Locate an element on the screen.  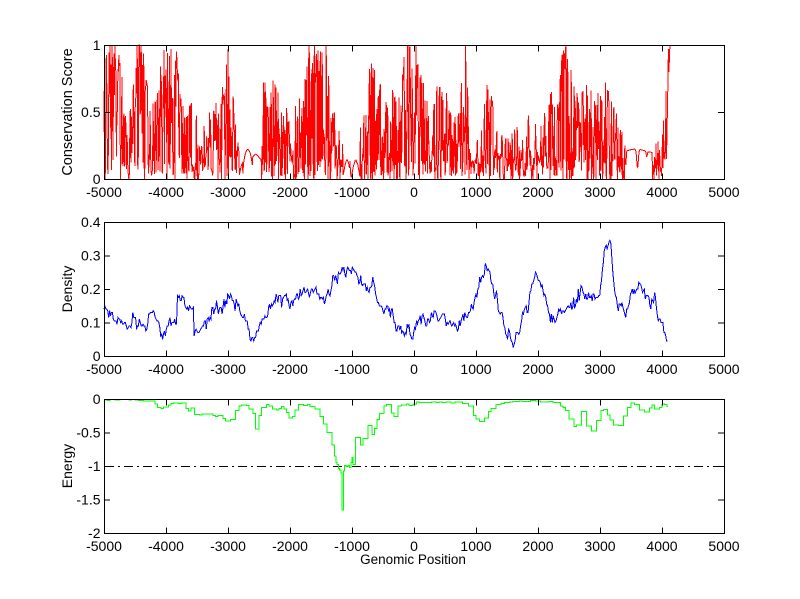
svg-text: 0.3 is located at coordinates (91, 256).